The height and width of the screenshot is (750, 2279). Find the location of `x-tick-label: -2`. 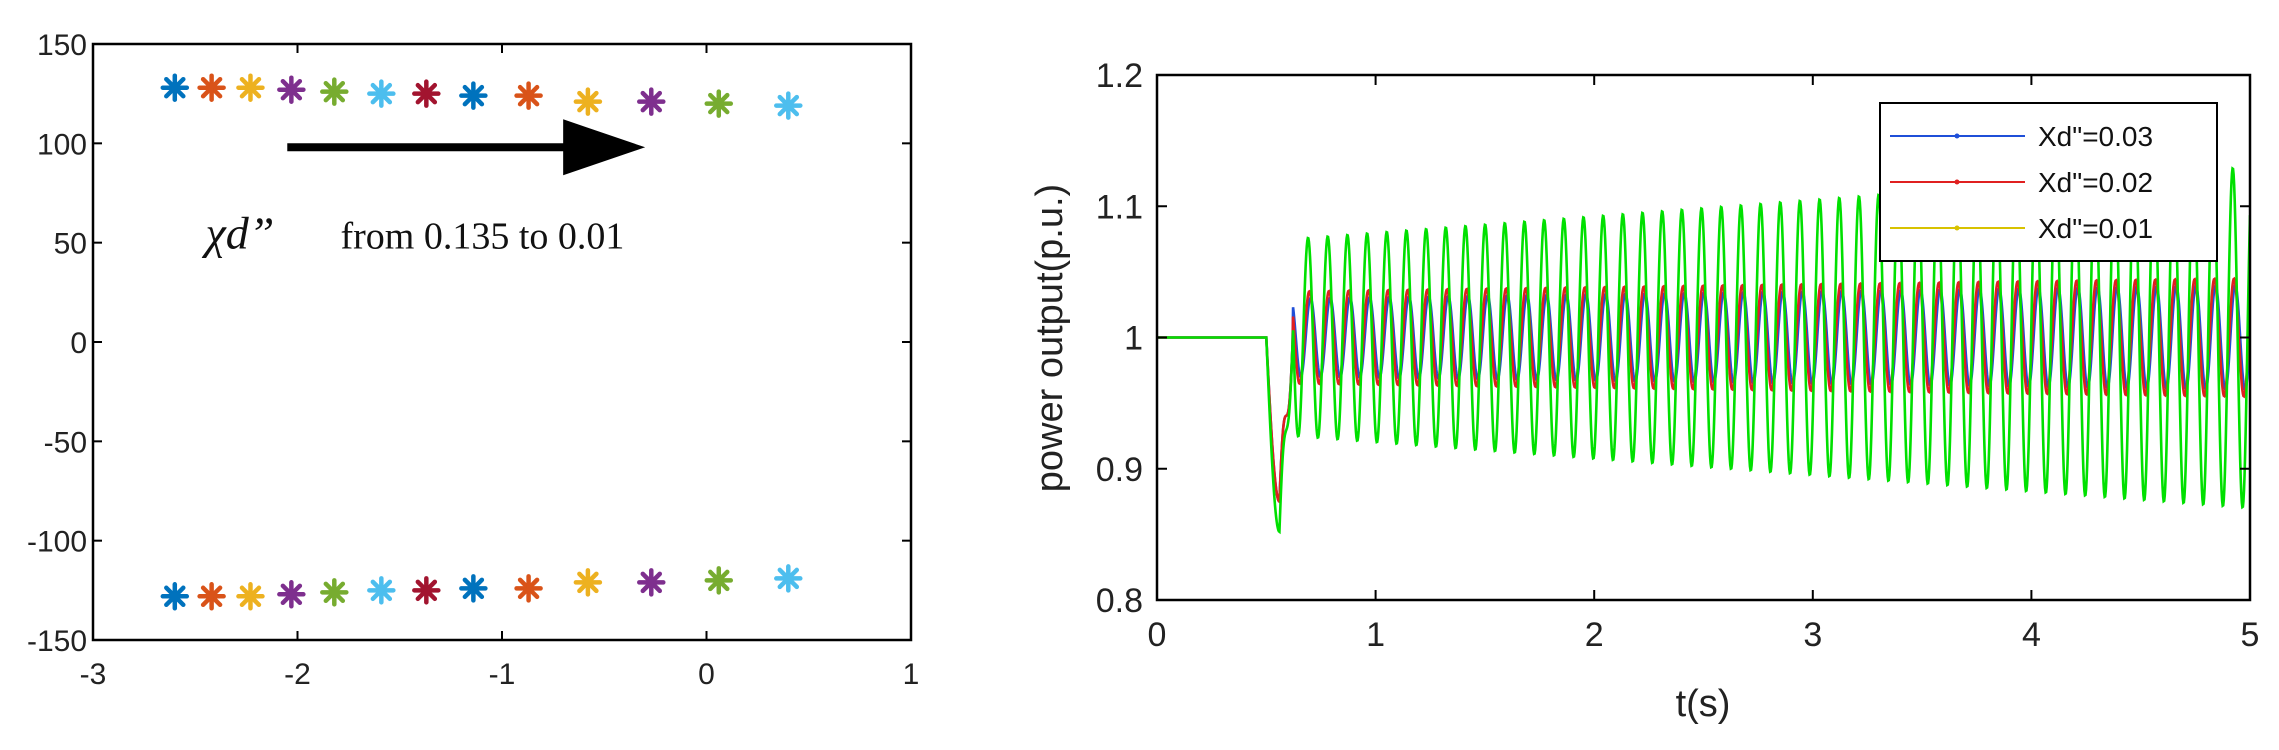

x-tick-label: -2 is located at coordinates (297, 674).